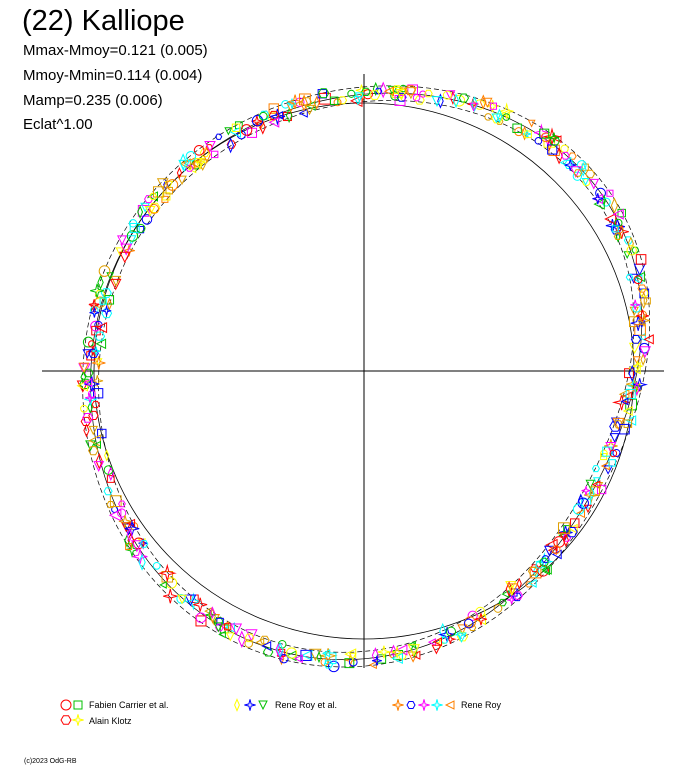 The height and width of the screenshot is (768, 688). What do you see at coordinates (257, 712) in the screenshot?
I see `legend` at bounding box center [257, 712].